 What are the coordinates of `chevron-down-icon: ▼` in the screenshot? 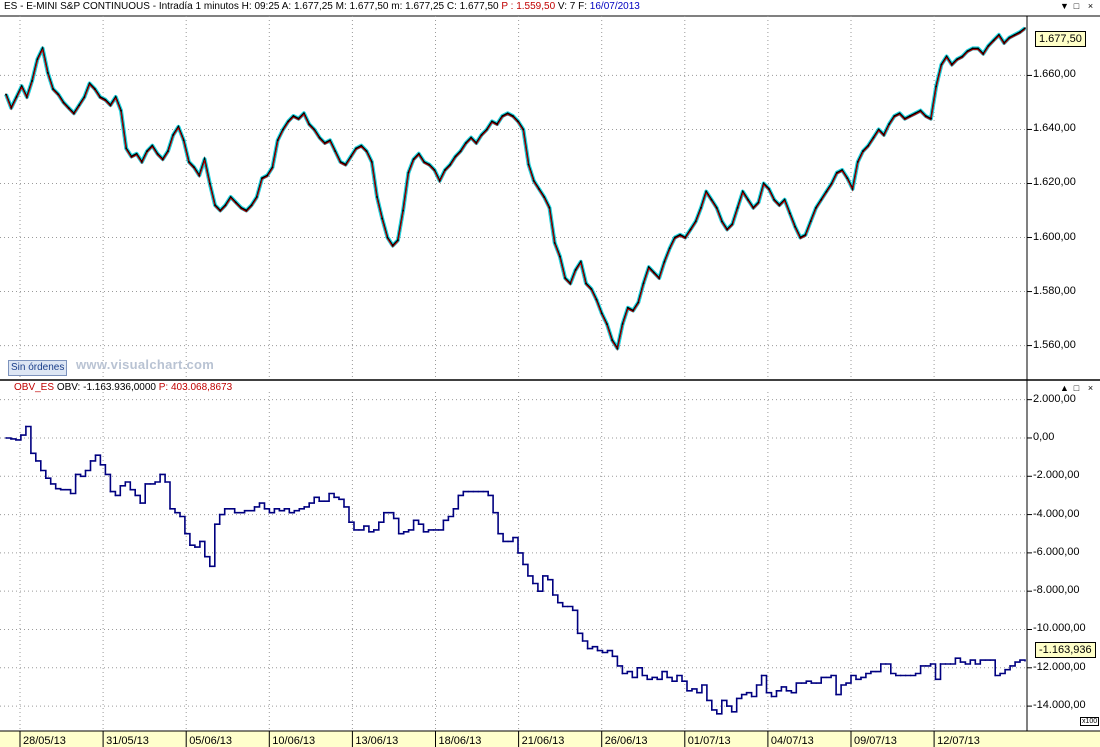 It's located at (1064, 6).